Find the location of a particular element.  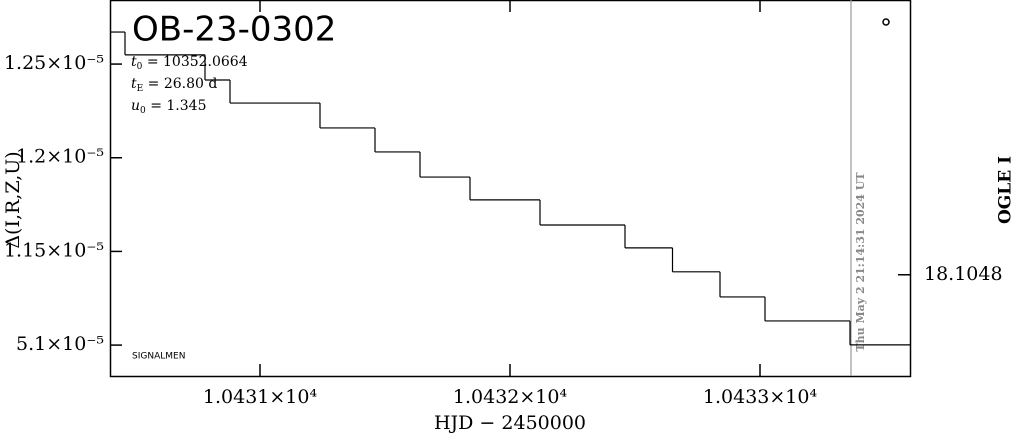

parameter: u0 = 1.345 is located at coordinates (168, 107).